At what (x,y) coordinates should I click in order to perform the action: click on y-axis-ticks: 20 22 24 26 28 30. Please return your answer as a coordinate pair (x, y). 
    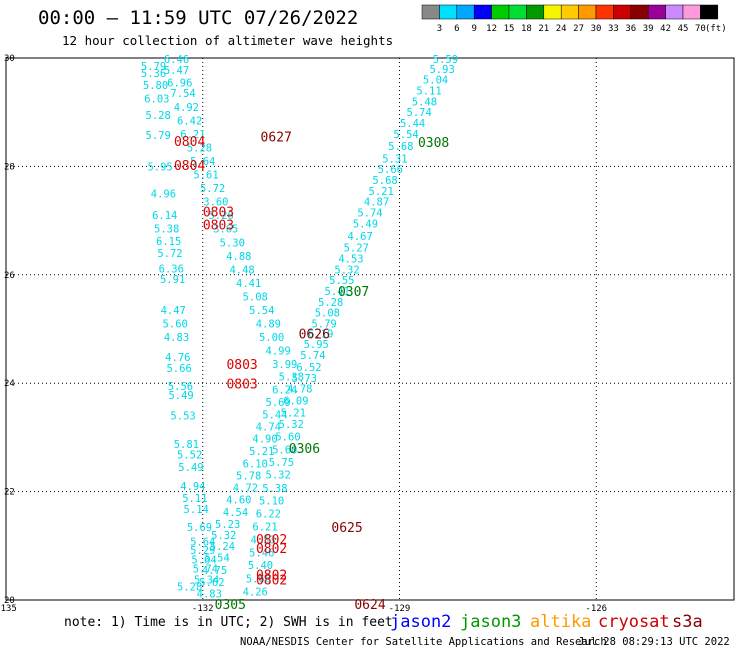
    Looking at the image, I should click on (9, 330).